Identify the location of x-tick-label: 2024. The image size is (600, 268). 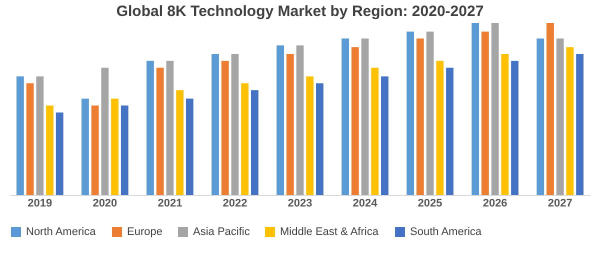
(365, 204).